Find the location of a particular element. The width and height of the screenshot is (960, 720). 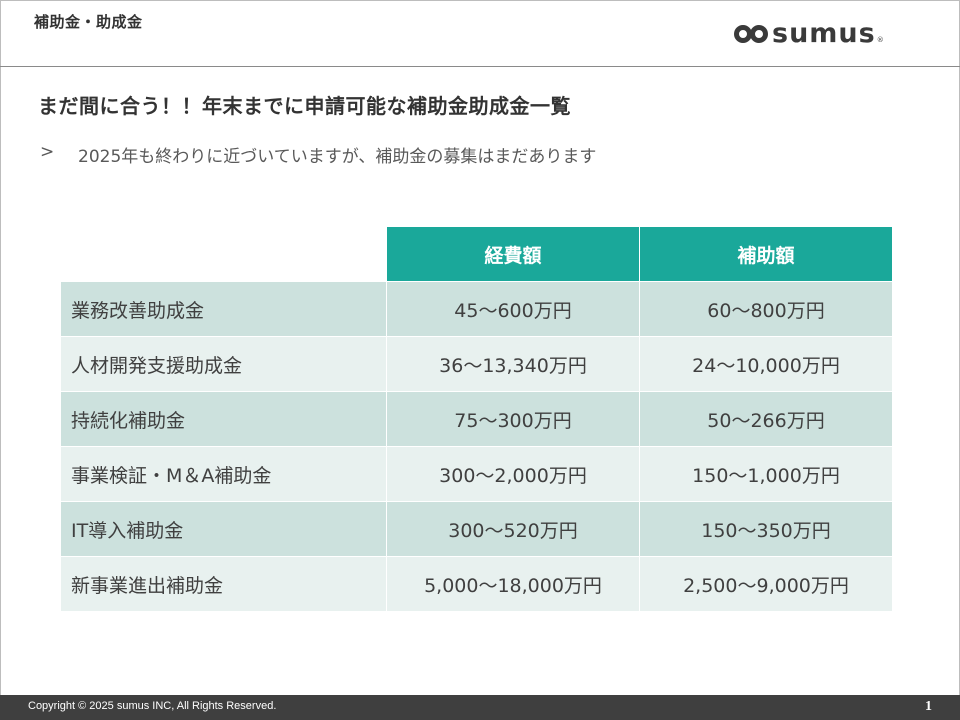

grant-name: 持続化補助金 is located at coordinates (223, 419).